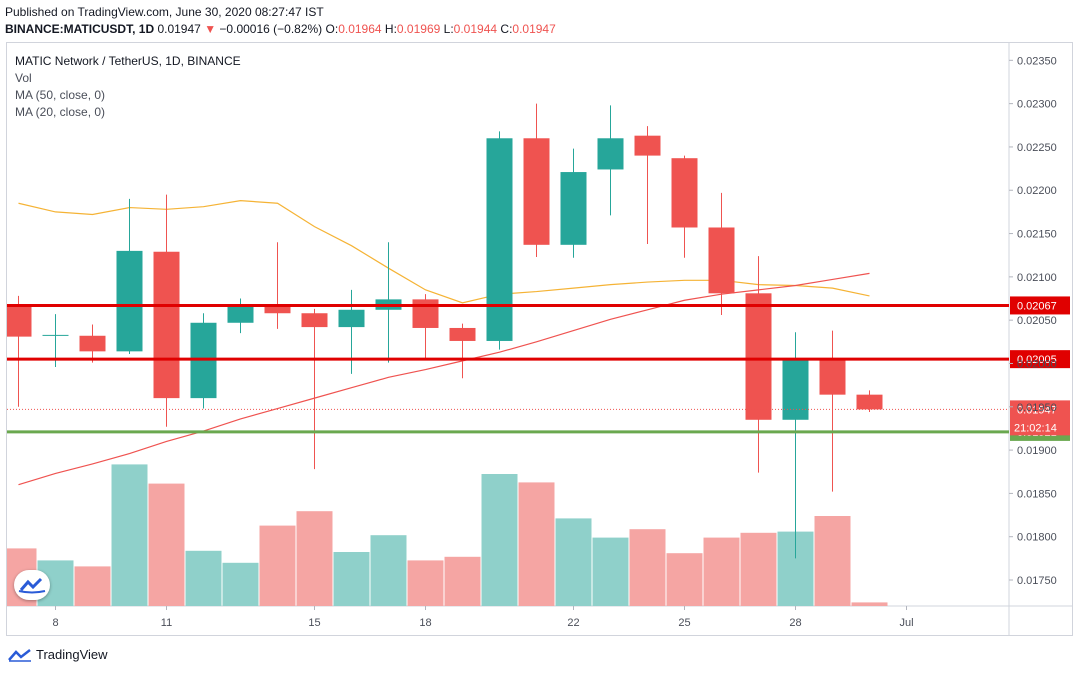  What do you see at coordinates (425, 623) in the screenshot?
I see `x-tick-label: 18` at bounding box center [425, 623].